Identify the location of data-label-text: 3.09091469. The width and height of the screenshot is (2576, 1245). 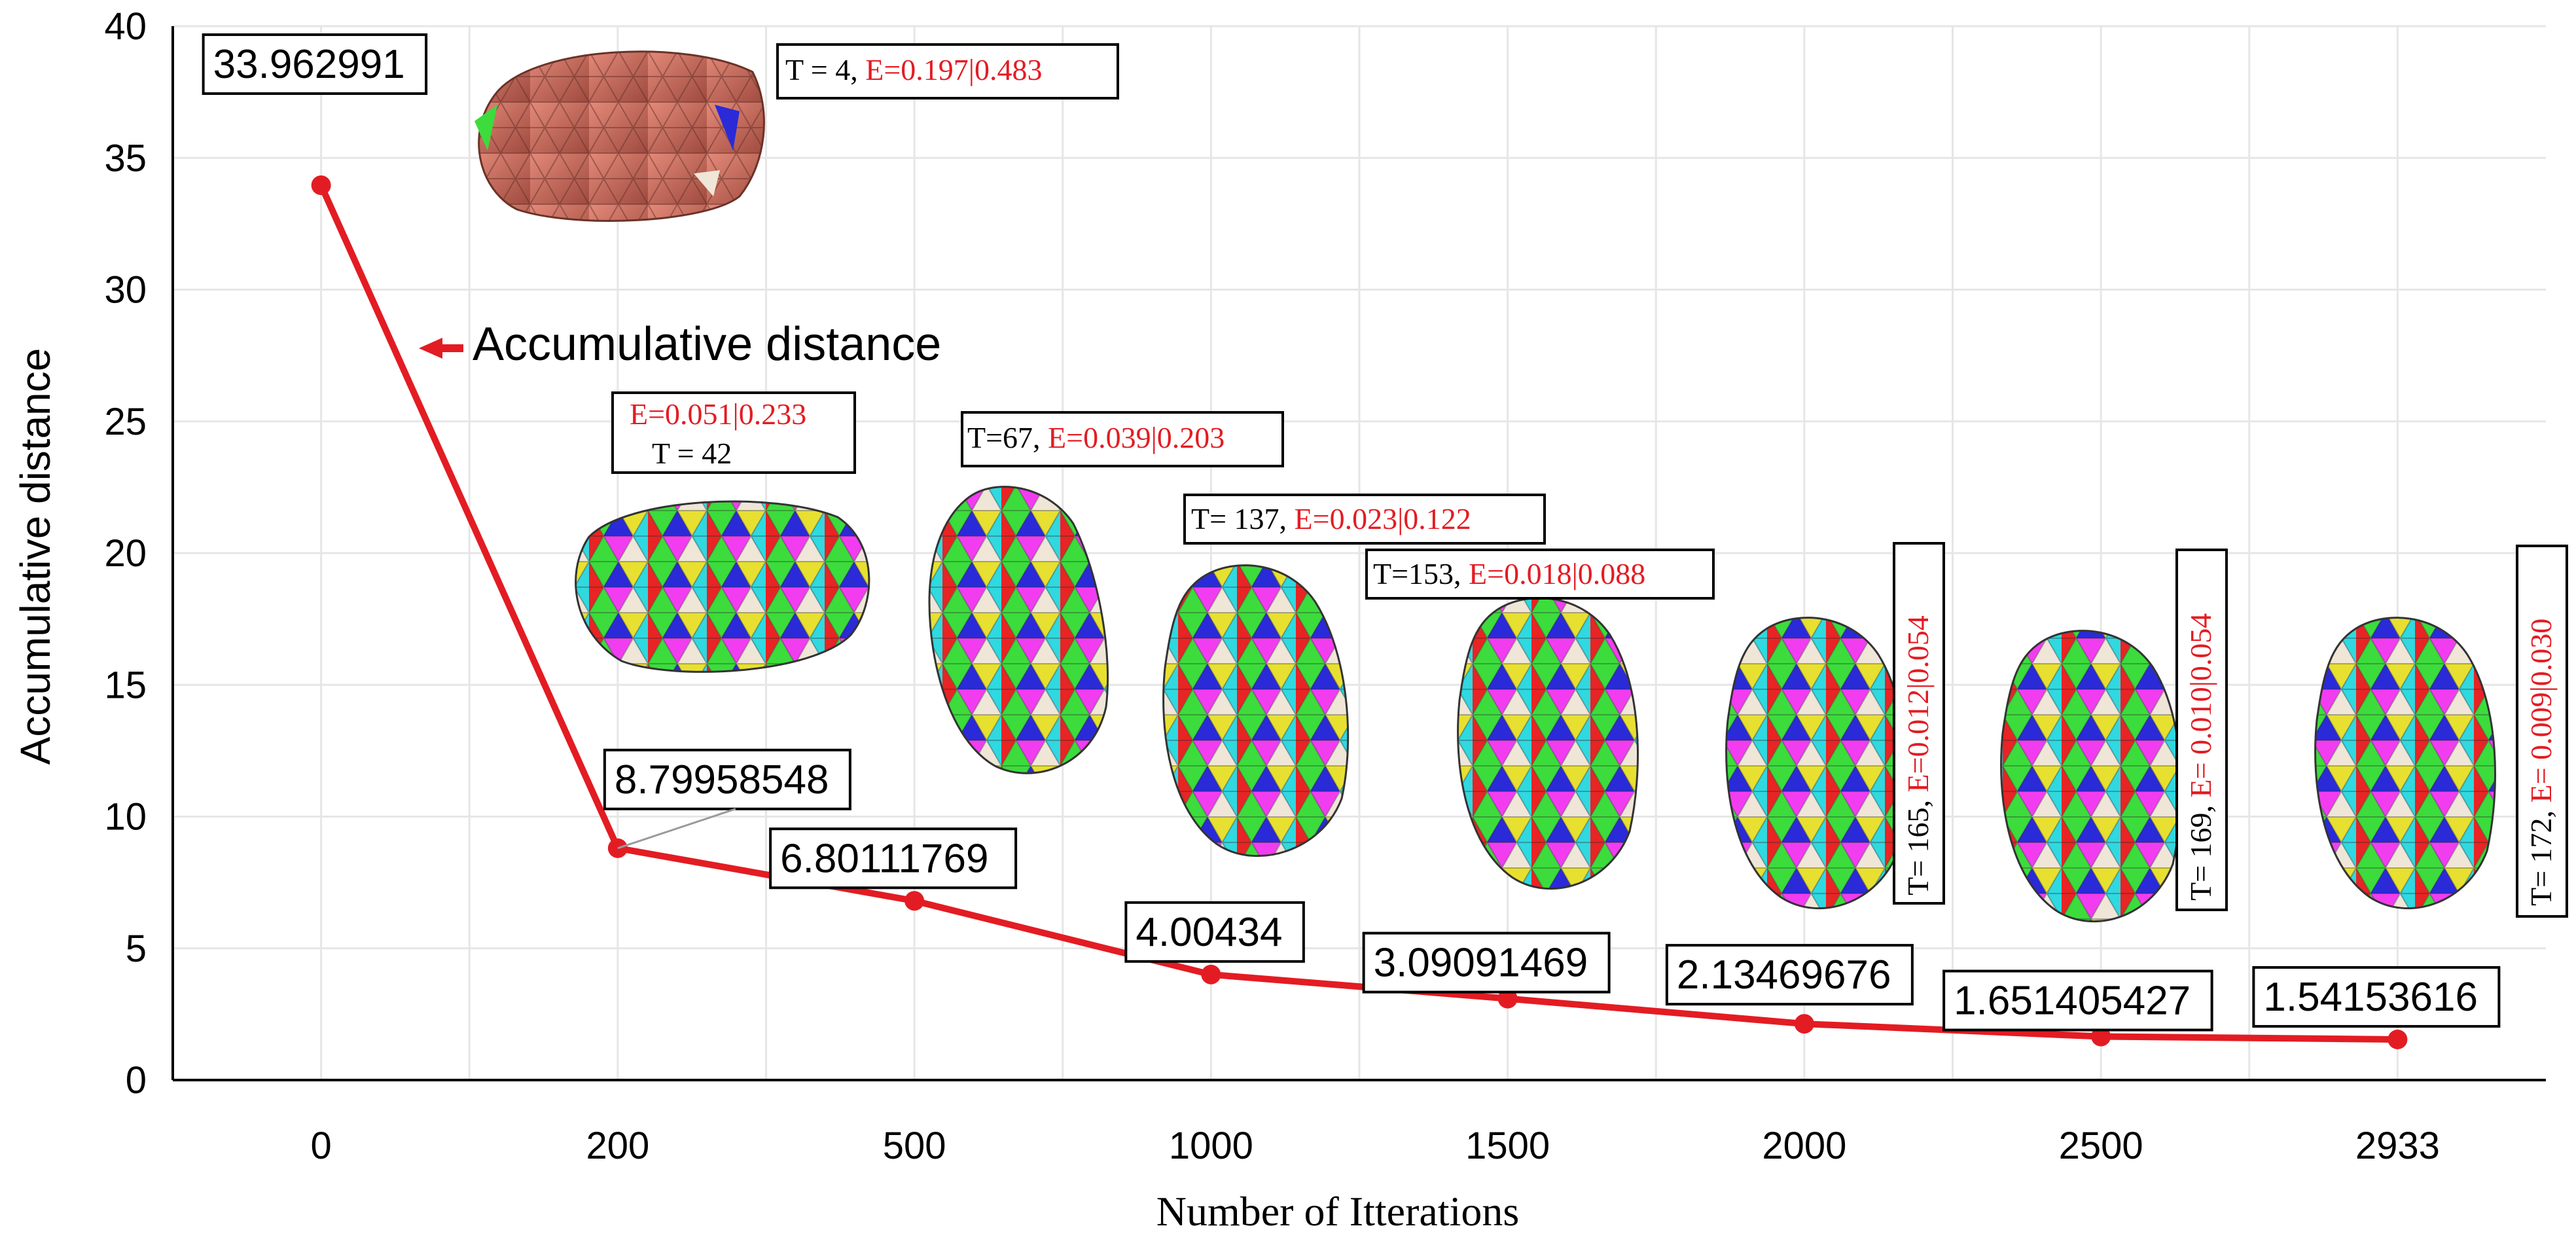
(1481, 964).